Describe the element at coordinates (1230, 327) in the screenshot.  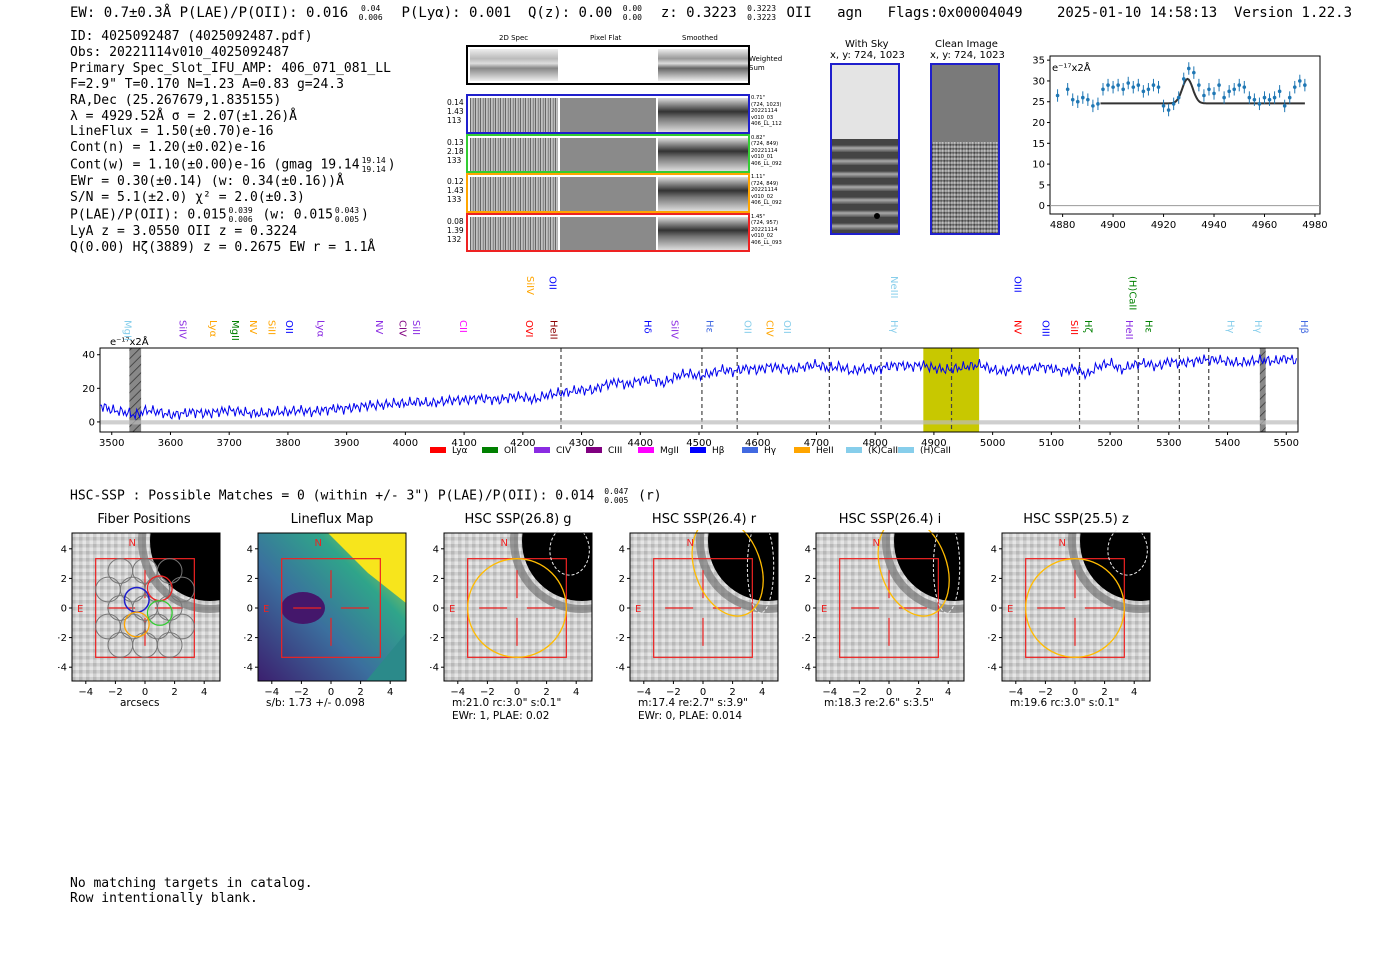
I see `emission-line-label: Hγ` at that location.